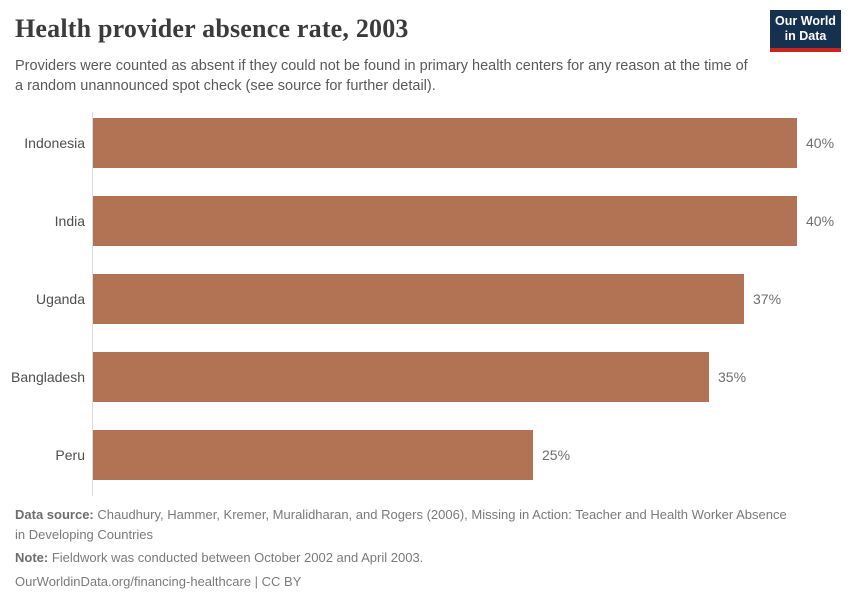 This screenshot has width=850, height=600. Describe the element at coordinates (54, 514) in the screenshot. I see `data-source-label: Data source:` at that location.